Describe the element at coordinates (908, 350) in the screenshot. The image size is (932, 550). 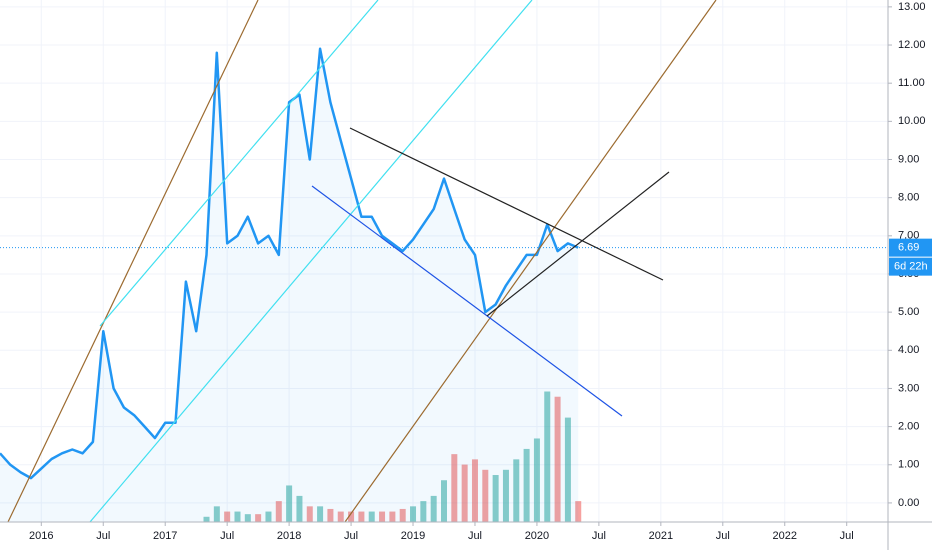
I see `y-tick-label: 4.00` at that location.